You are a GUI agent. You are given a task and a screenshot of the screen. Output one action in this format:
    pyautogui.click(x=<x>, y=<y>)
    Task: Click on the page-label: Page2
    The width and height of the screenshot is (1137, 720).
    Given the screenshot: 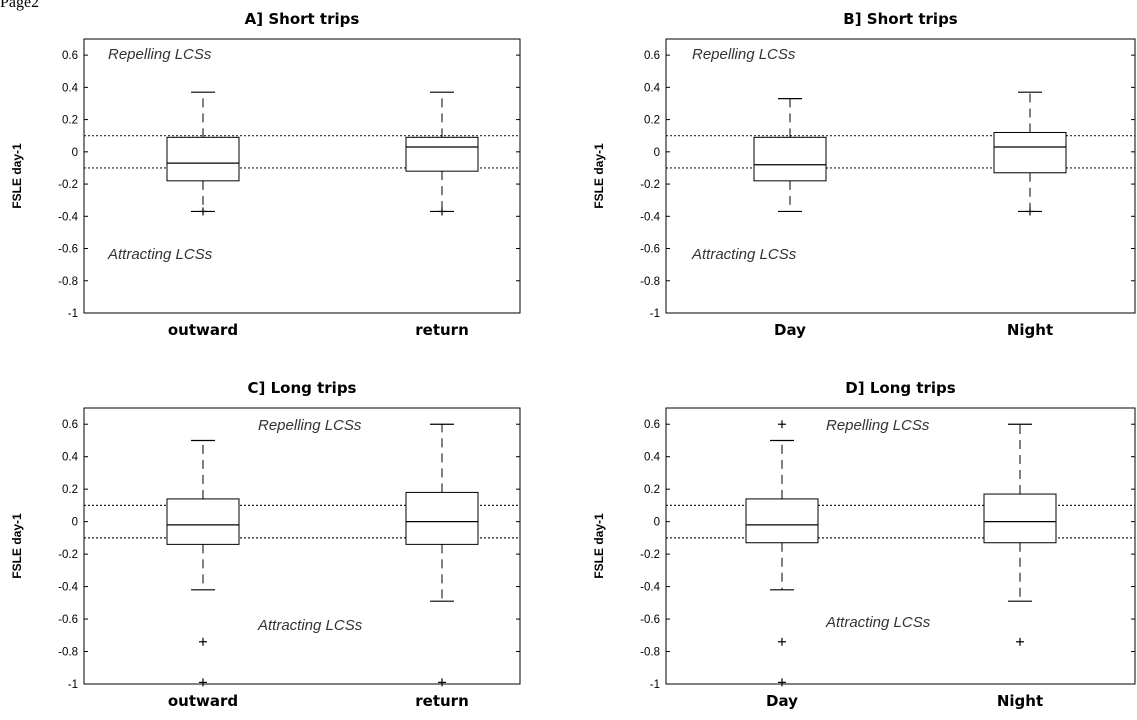 What is the action you would take?
    pyautogui.click(x=20, y=5)
    